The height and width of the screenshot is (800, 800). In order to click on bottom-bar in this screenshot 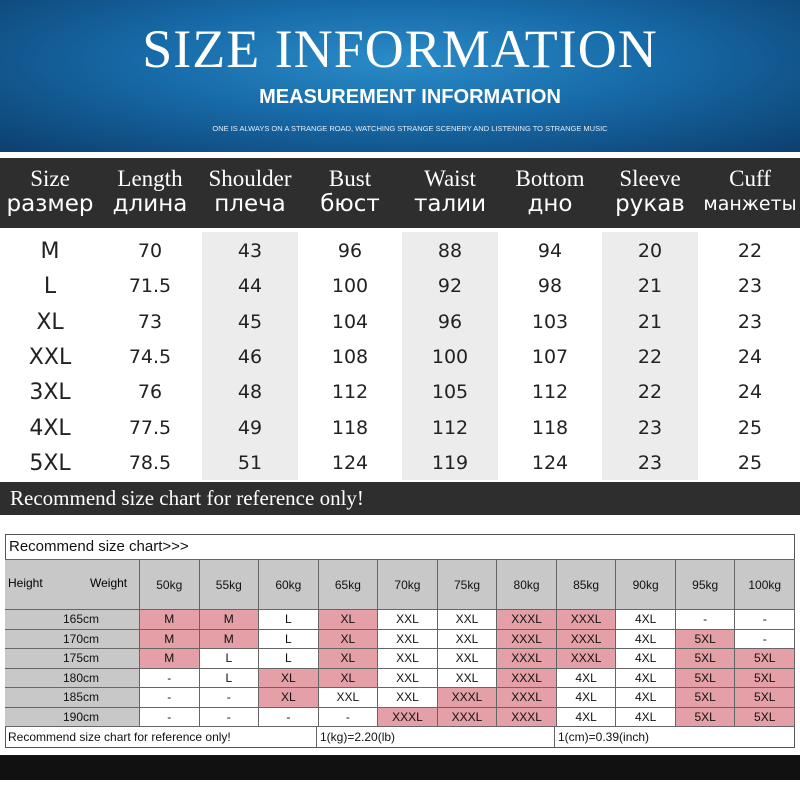, I will do `click(400, 767)`.